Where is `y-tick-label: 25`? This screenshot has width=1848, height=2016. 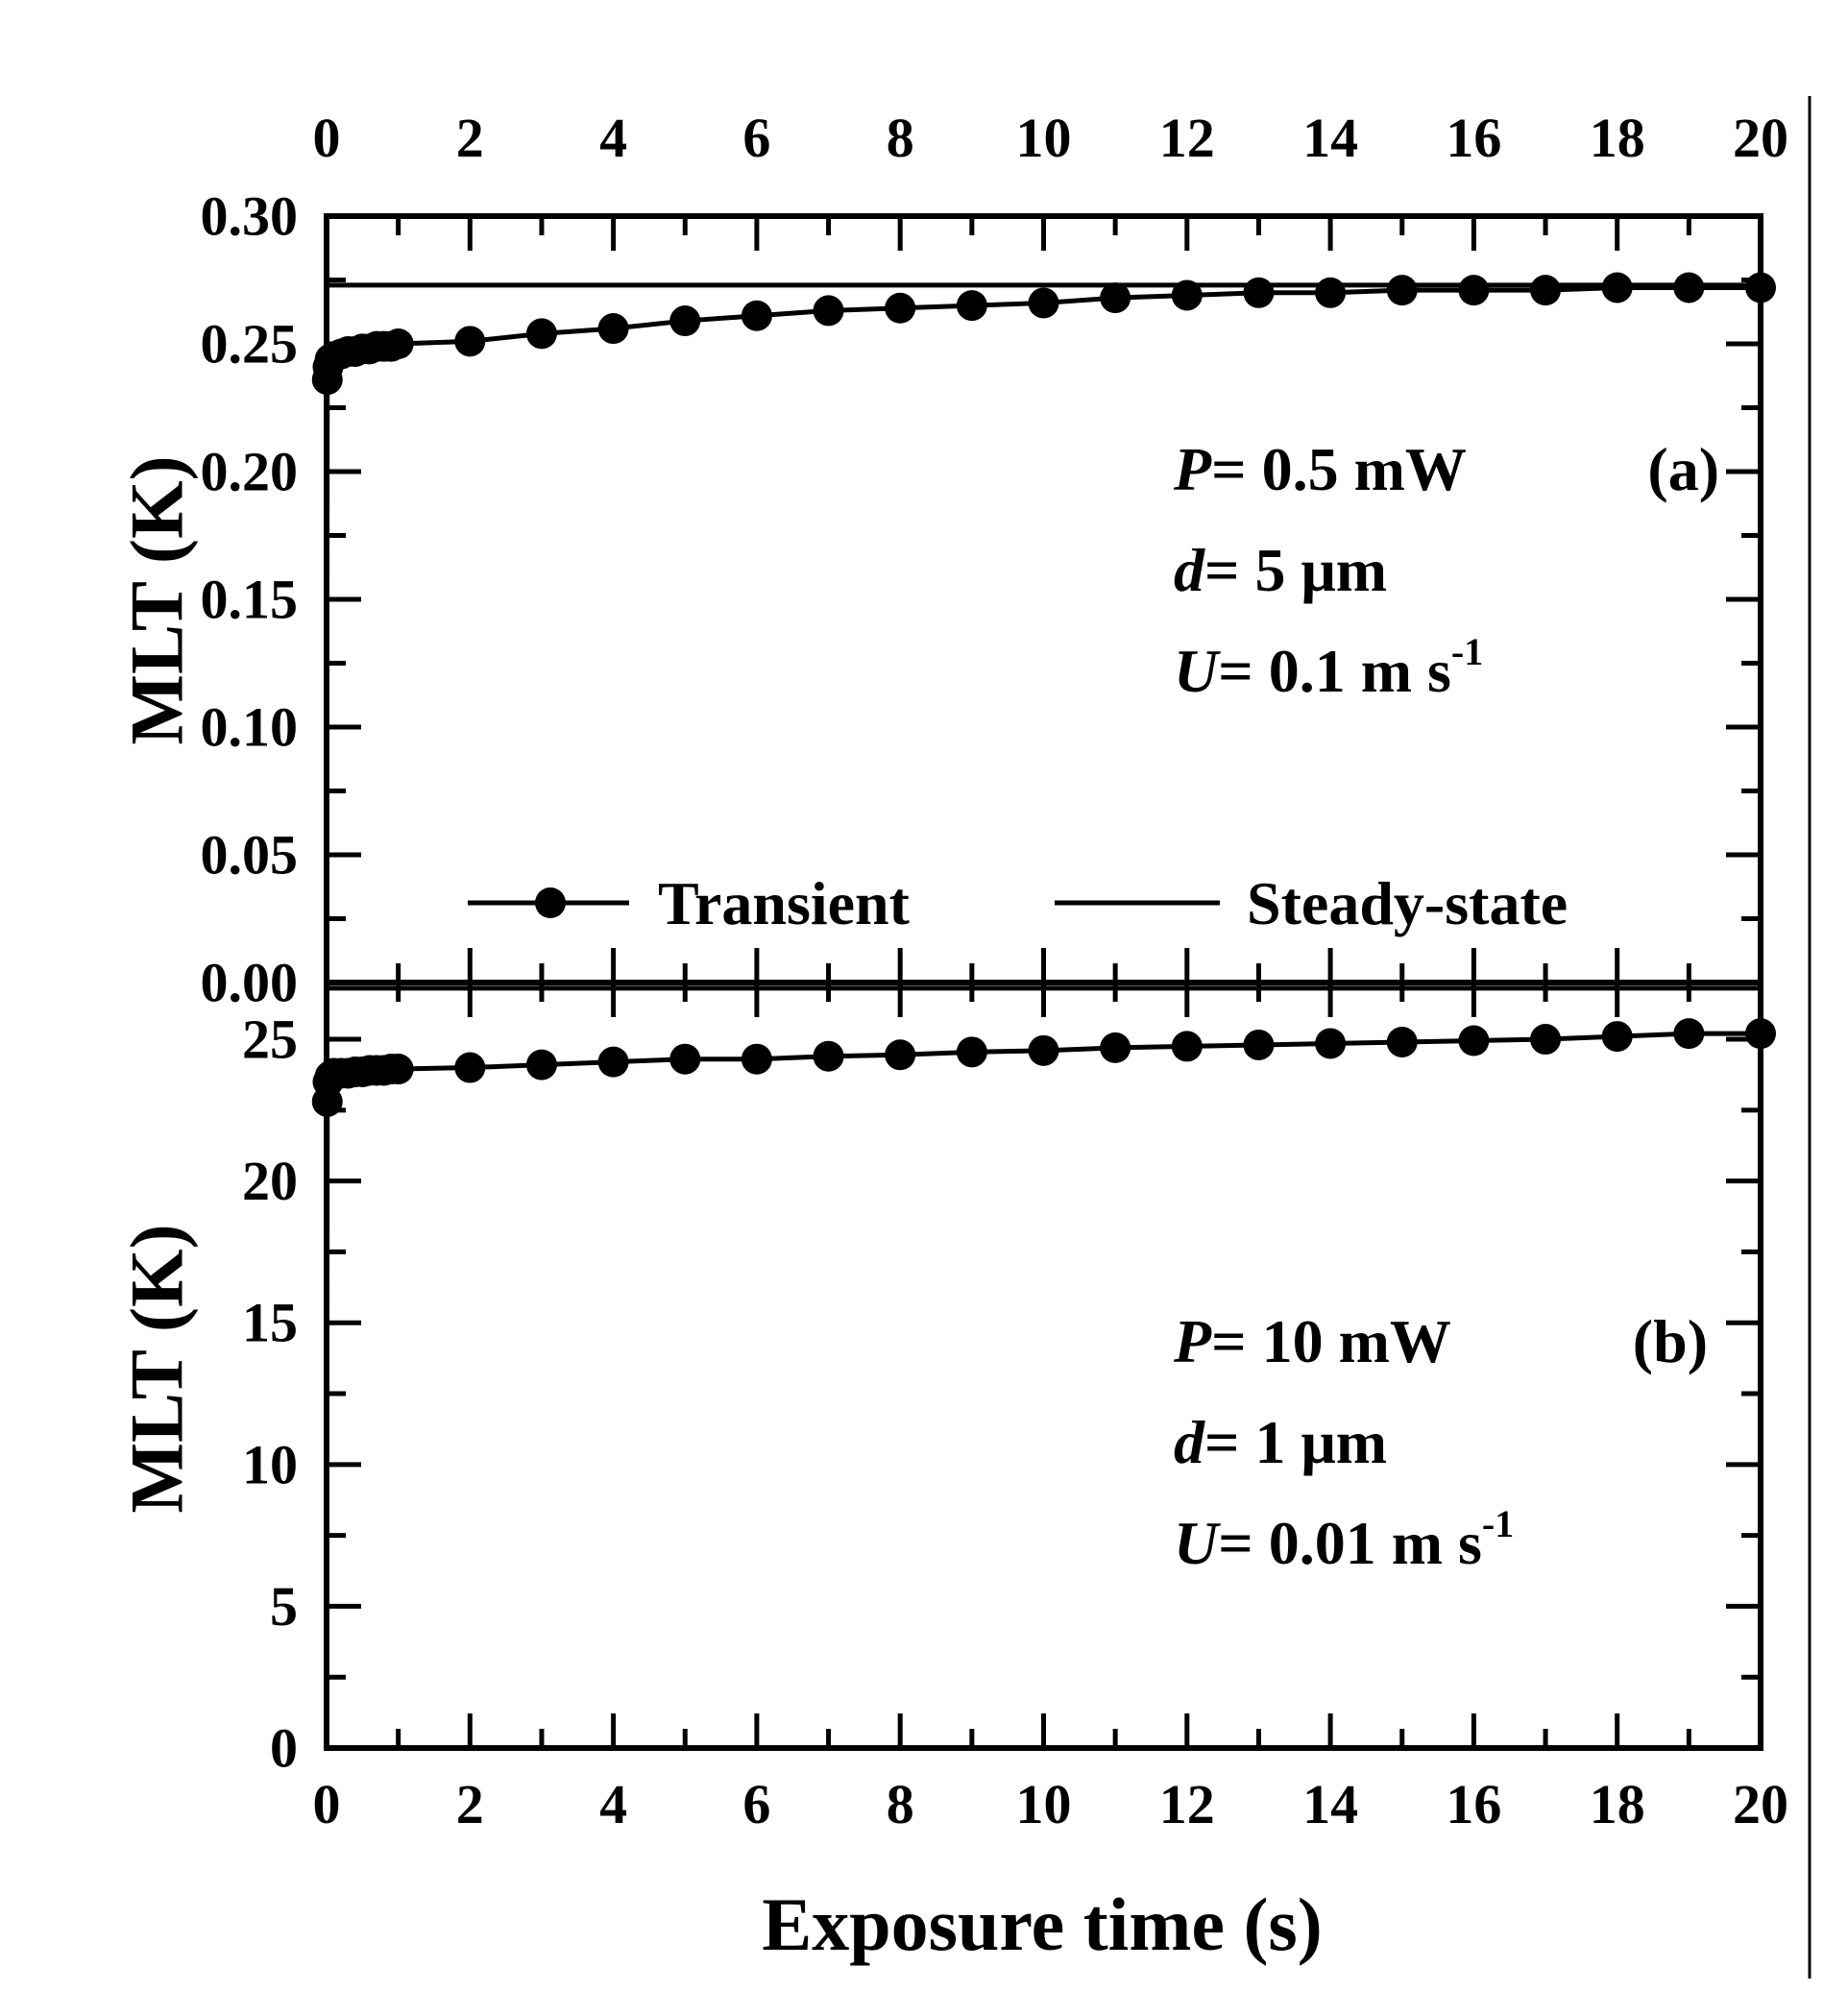
y-tick-label: 25 is located at coordinates (270, 1039).